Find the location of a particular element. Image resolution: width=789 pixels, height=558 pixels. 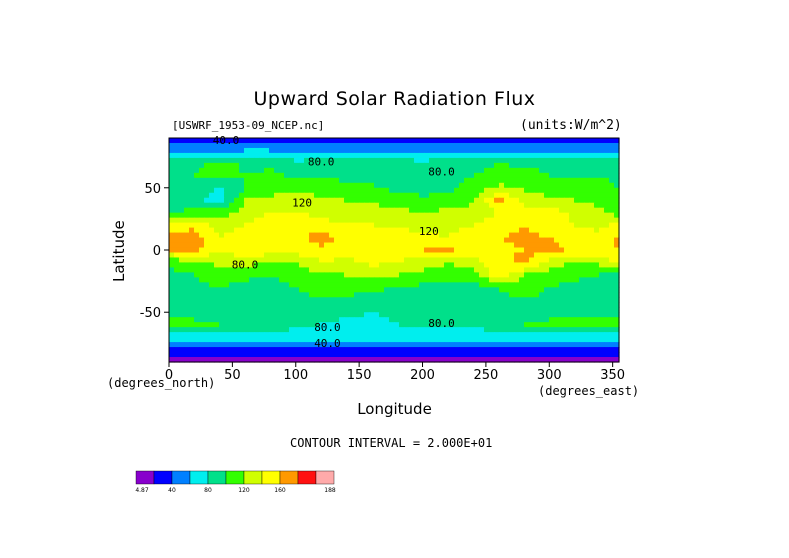

x-tick-label: 300 is located at coordinates (549, 375).